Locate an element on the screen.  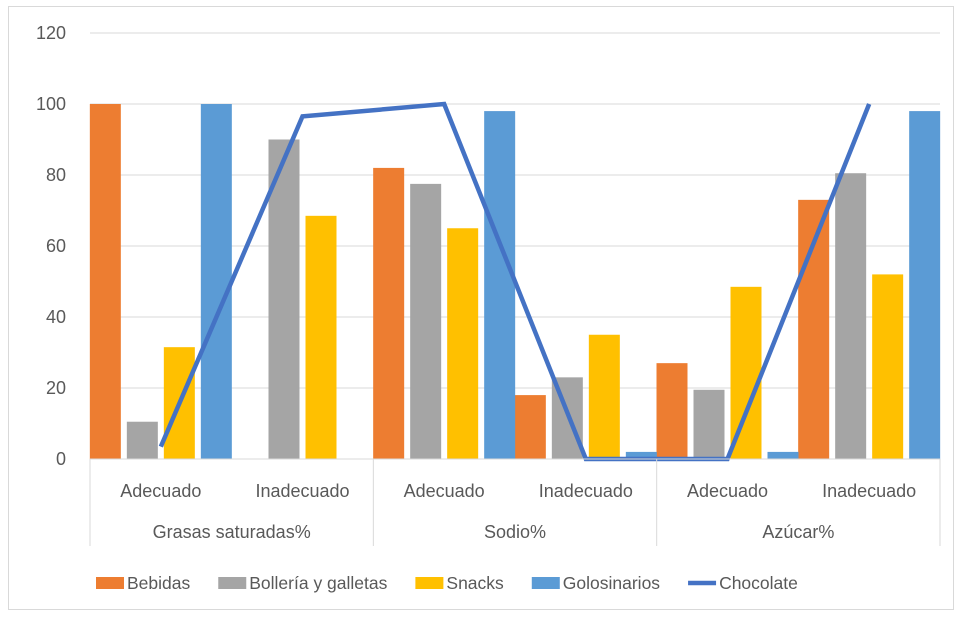
legend-item-chocolate: Chocolate is located at coordinates (743, 583).